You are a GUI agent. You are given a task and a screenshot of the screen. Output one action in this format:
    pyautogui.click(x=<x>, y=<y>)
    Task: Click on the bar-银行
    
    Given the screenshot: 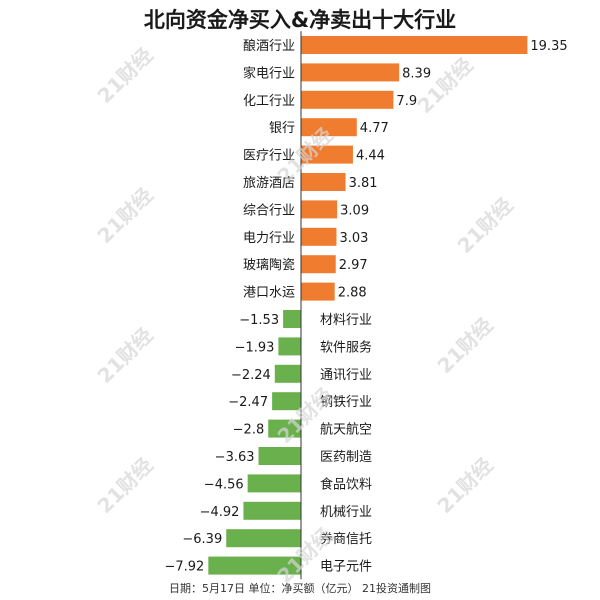 What is the action you would take?
    pyautogui.click(x=329, y=127)
    